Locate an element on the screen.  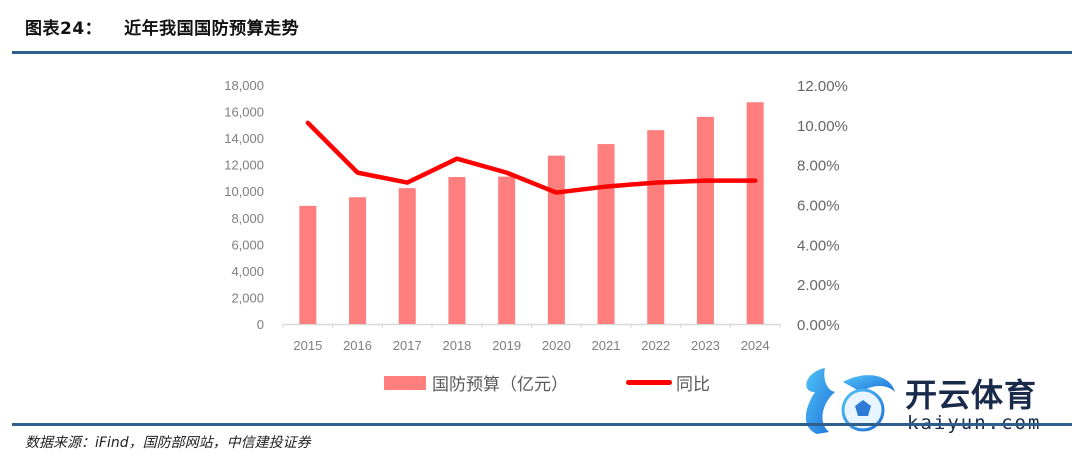
x-axis-label: 2016 is located at coordinates (357, 345).